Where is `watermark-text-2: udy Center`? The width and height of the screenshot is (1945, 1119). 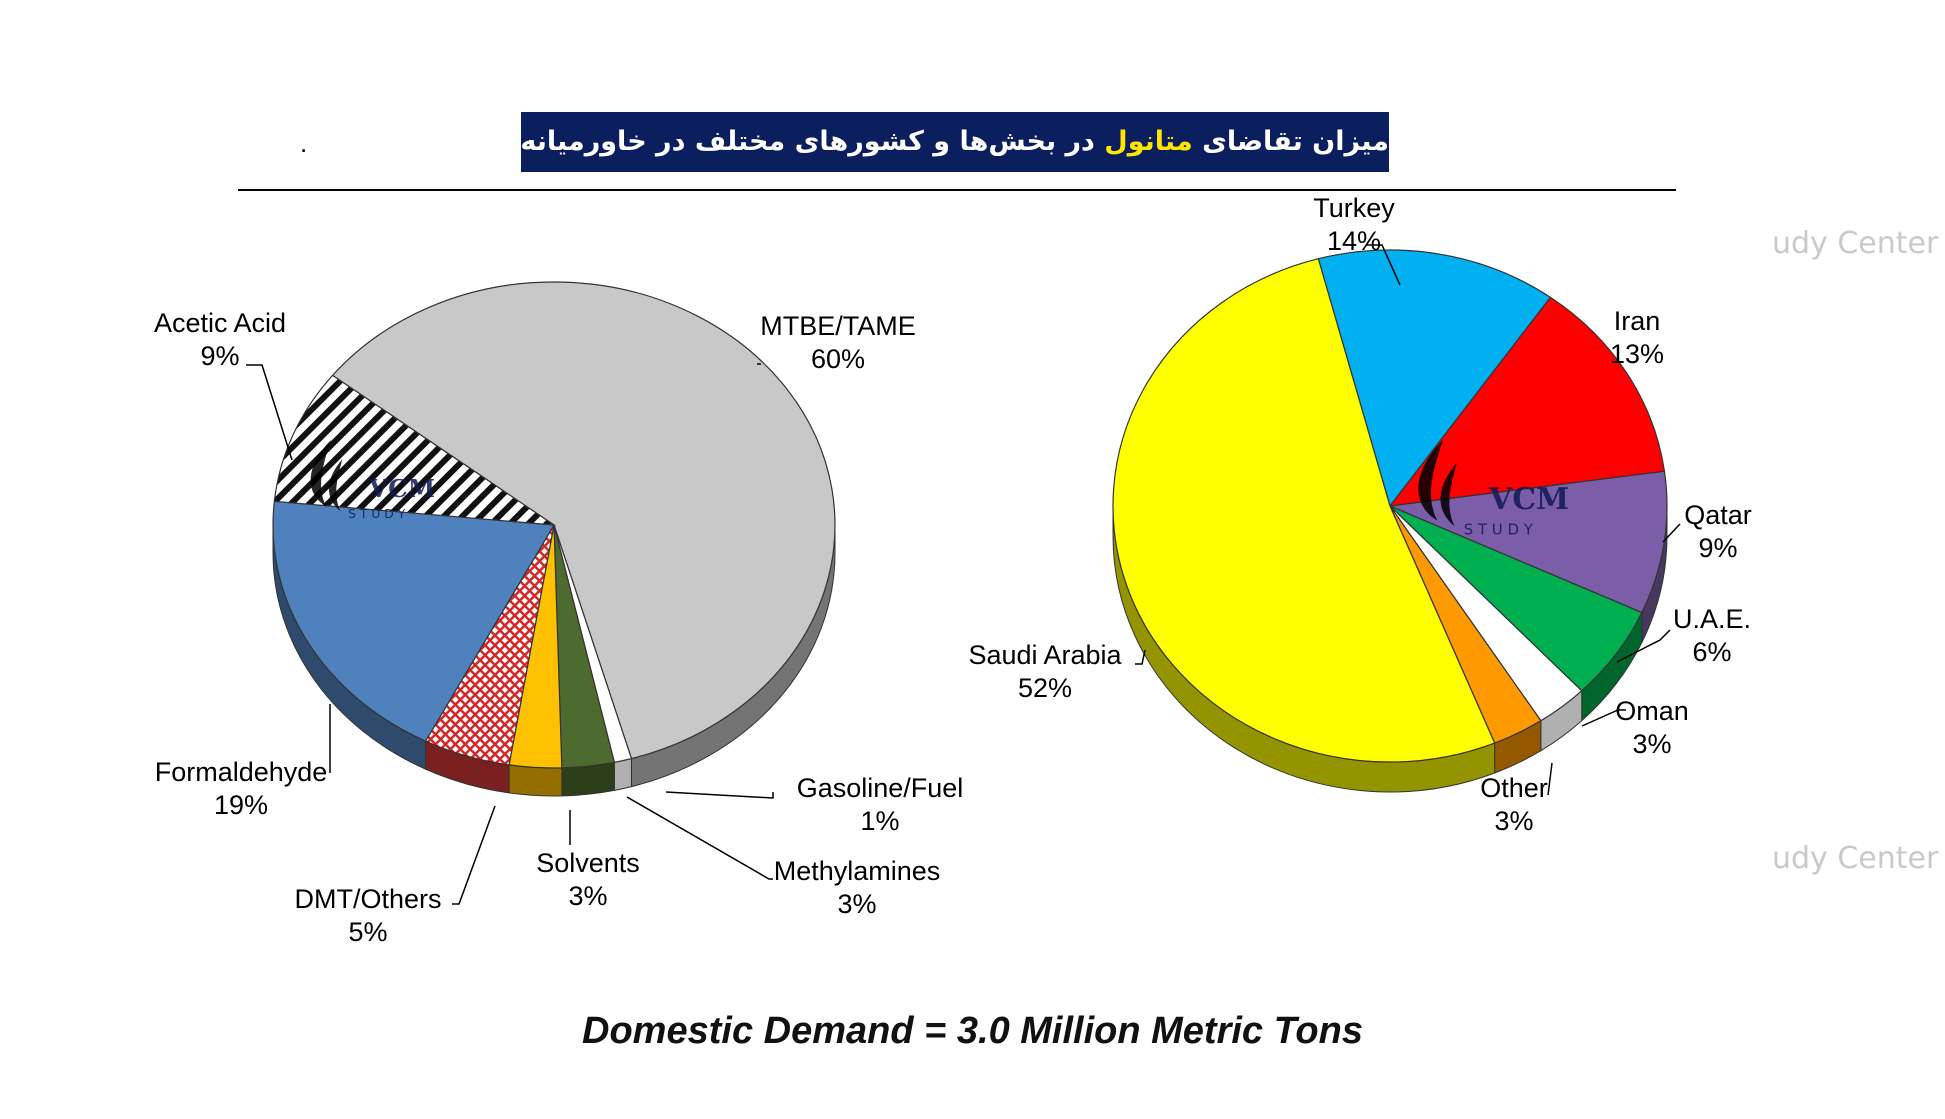 watermark-text-2: udy Center is located at coordinates (1855, 858).